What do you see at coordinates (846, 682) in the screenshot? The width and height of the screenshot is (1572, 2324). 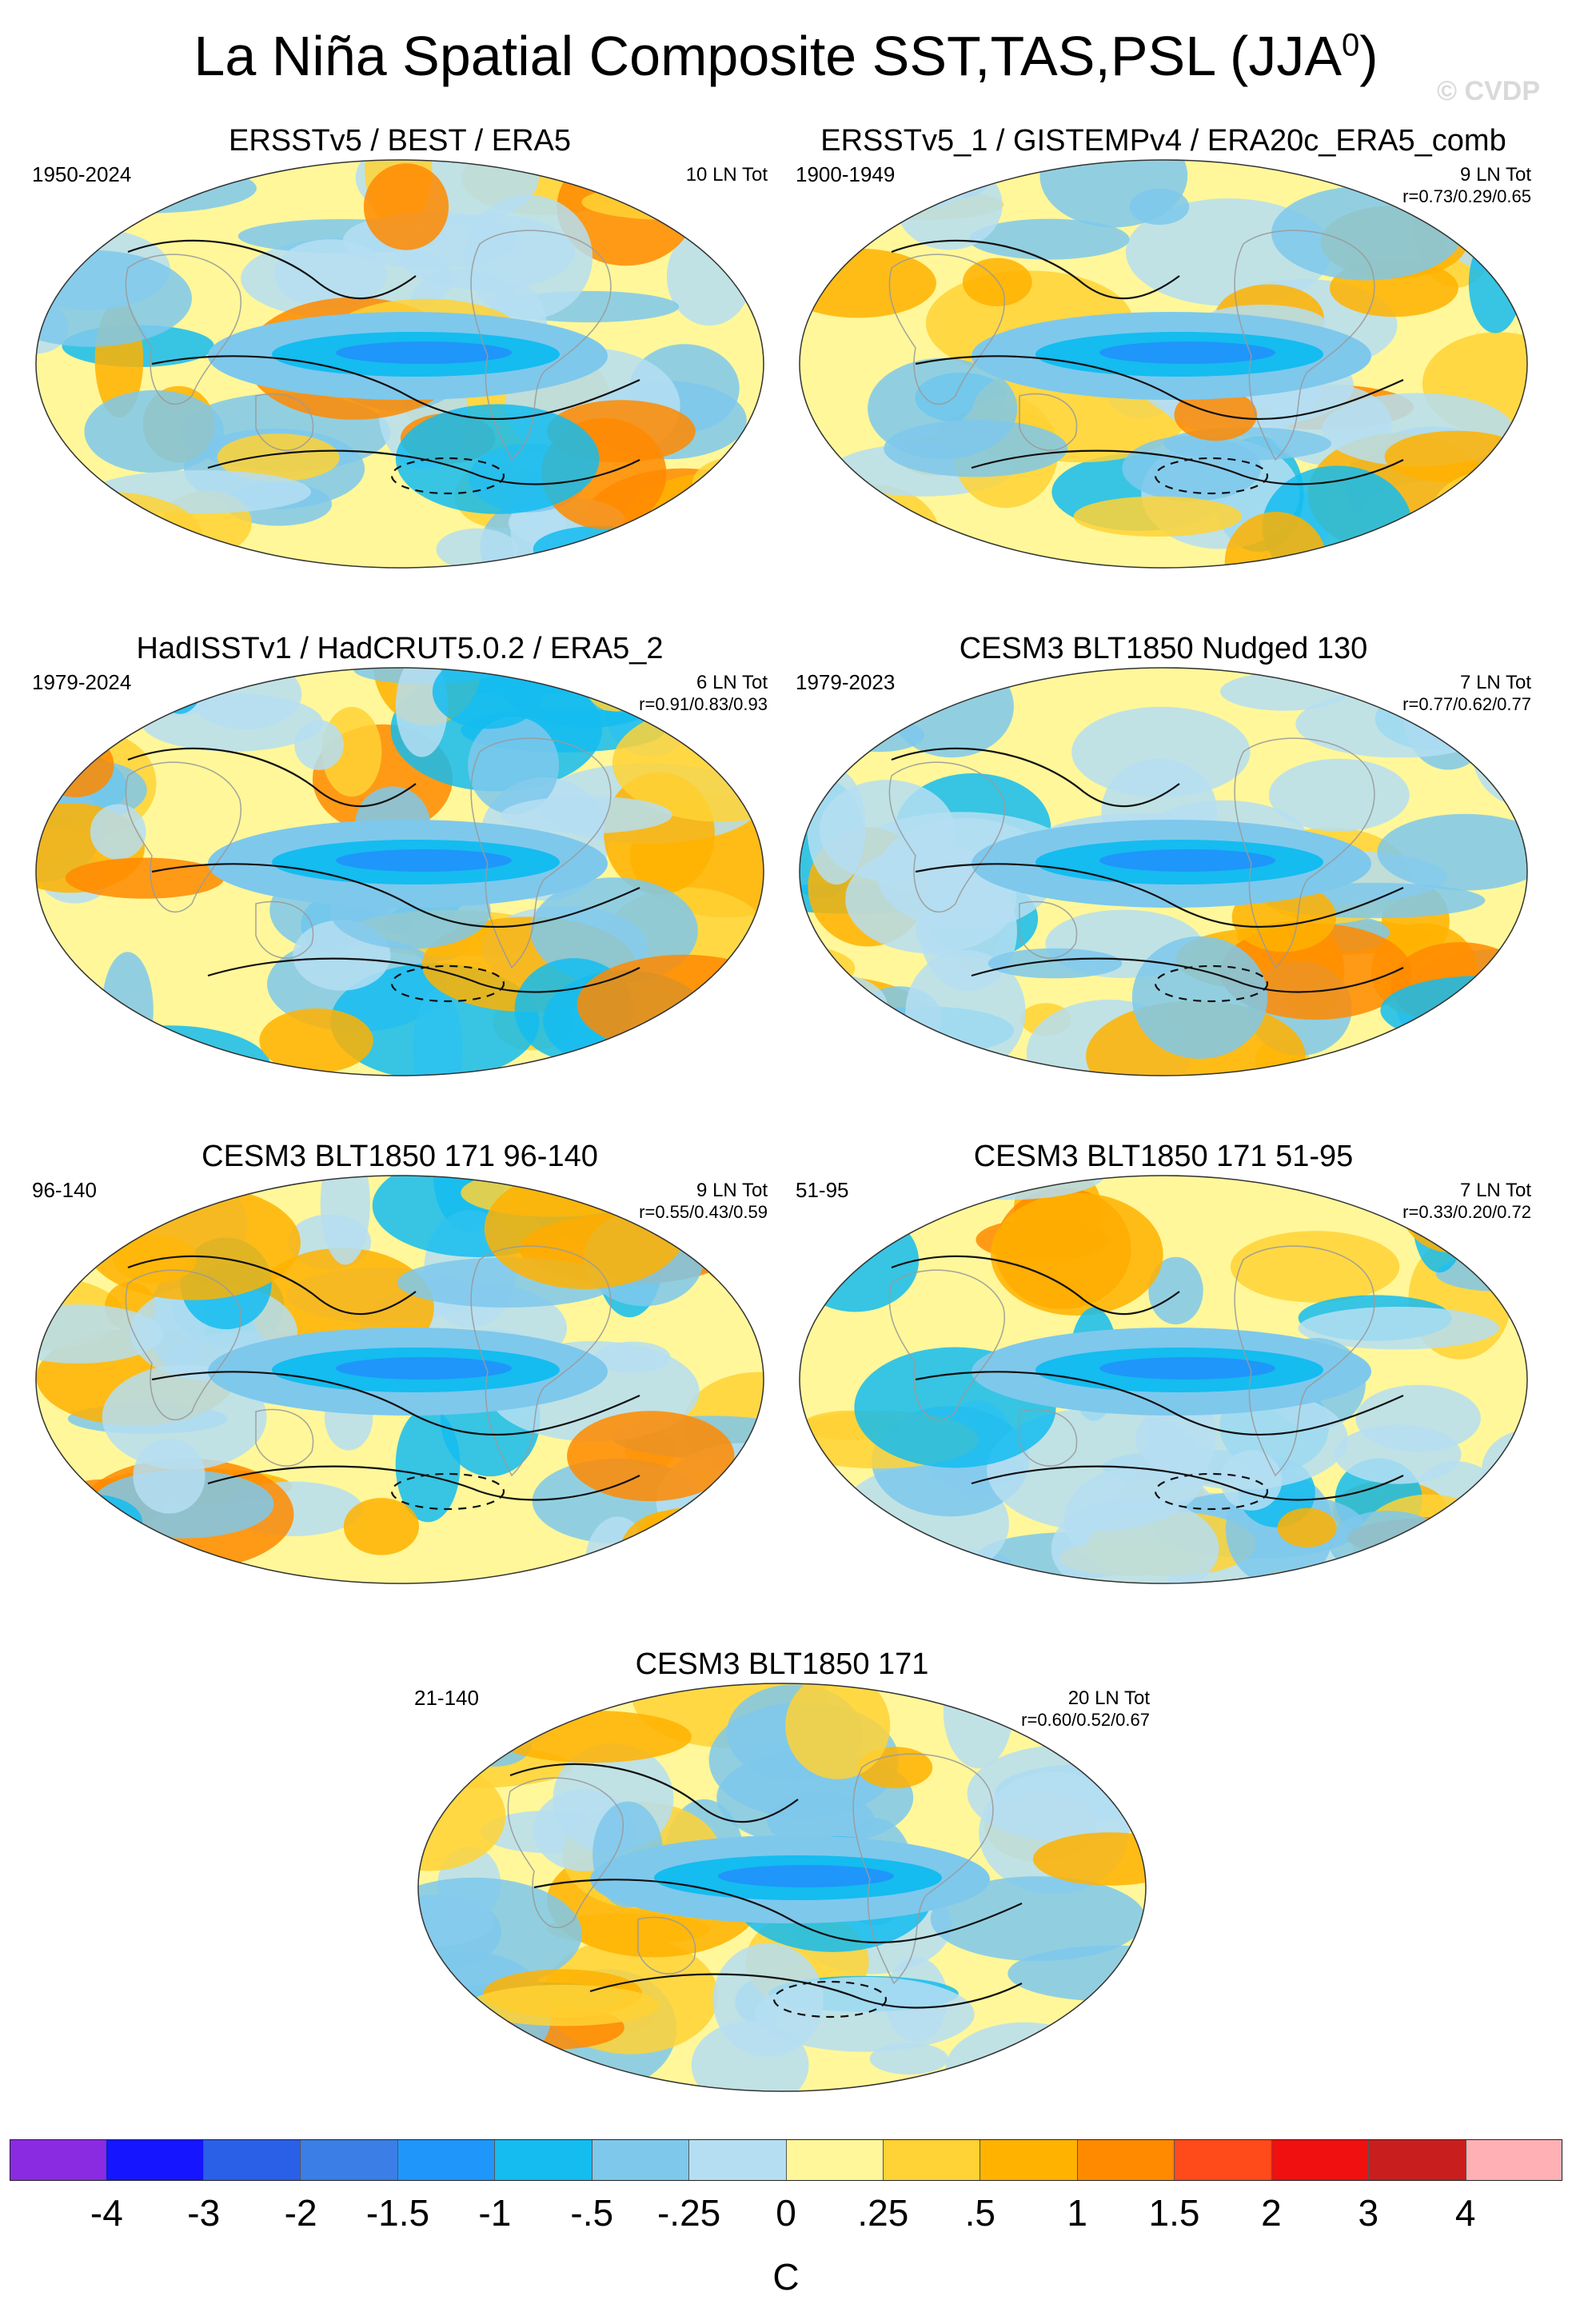 I see `panel-years: 1979-2023` at bounding box center [846, 682].